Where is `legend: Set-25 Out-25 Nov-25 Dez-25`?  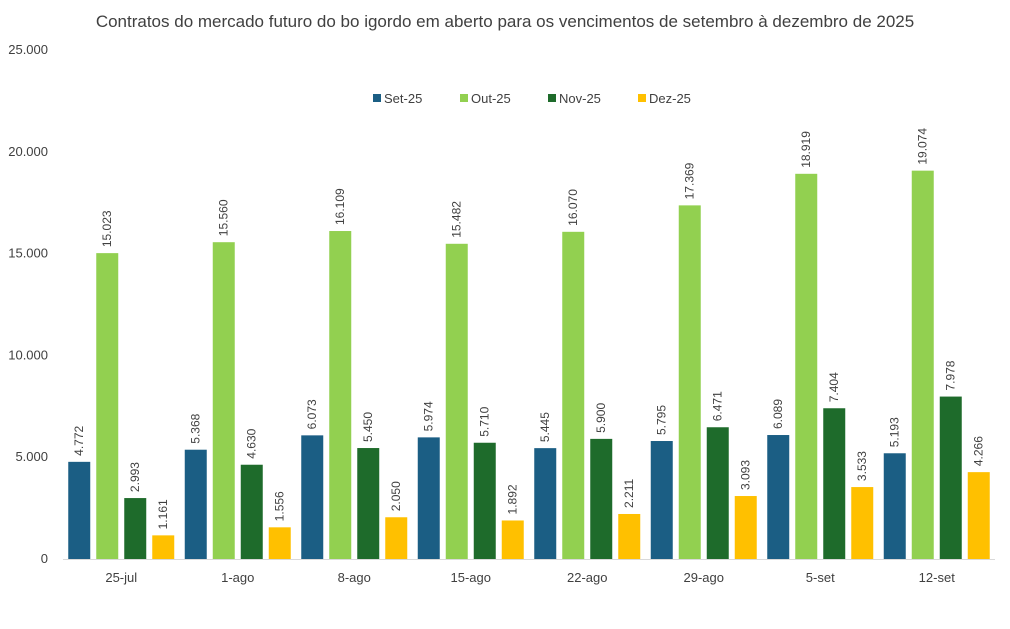 legend: Set-25 Out-25 Nov-25 Dez-25 is located at coordinates (532, 98).